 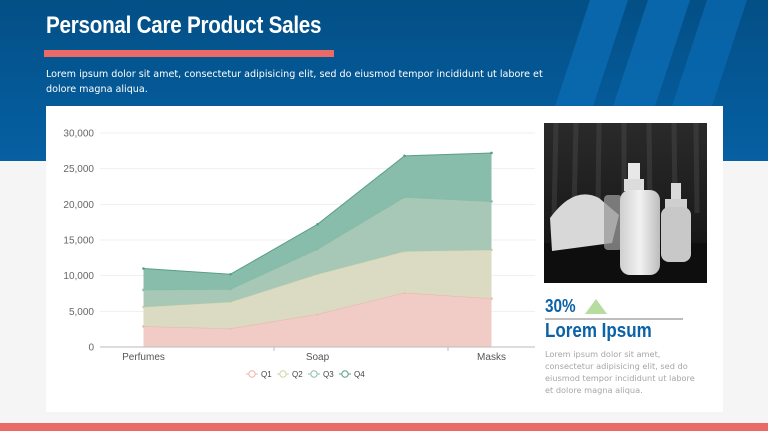 What do you see at coordinates (91, 348) in the screenshot?
I see `y-tick-label: 0` at bounding box center [91, 348].